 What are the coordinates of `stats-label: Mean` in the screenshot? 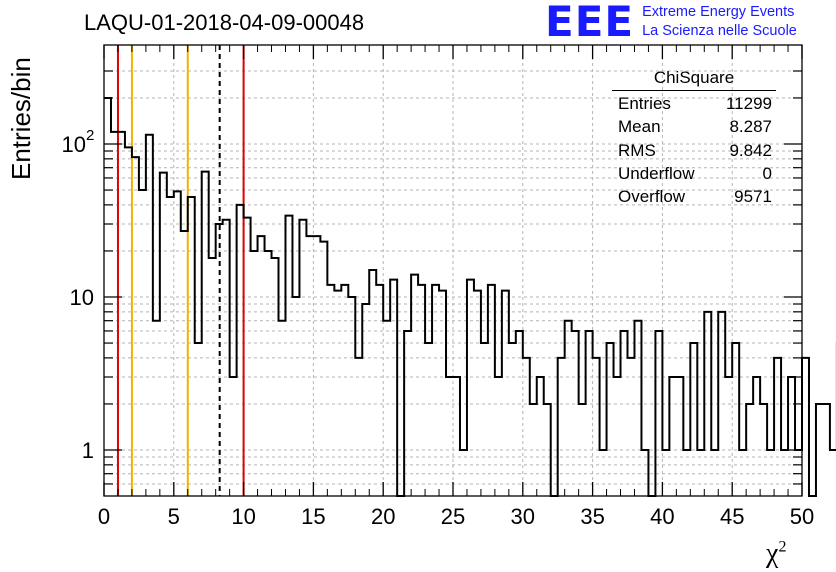 It's located at (639, 127).